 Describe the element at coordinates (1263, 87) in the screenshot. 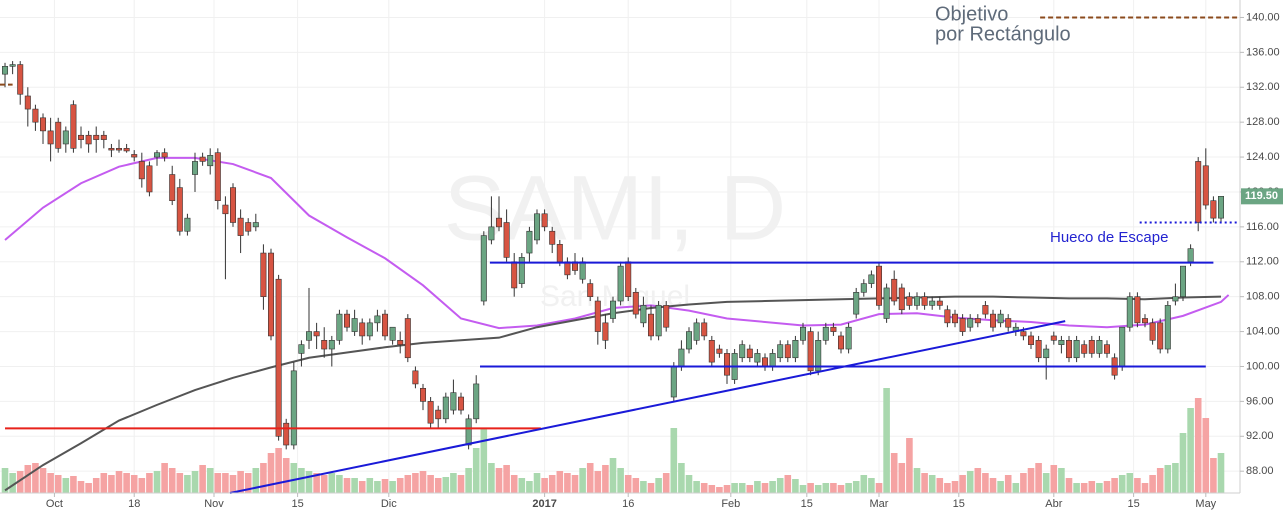

I see `y-tick-label: 132.00` at that location.